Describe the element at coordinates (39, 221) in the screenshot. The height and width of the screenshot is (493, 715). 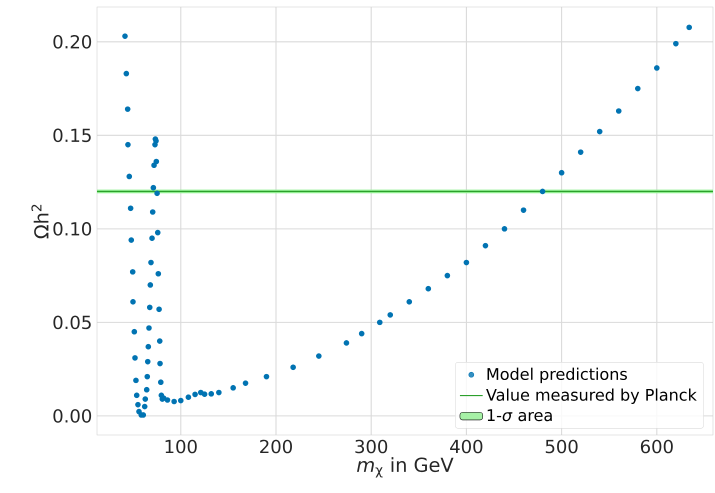
I see `y-axis-title: Ωh$^{2}$` at that location.